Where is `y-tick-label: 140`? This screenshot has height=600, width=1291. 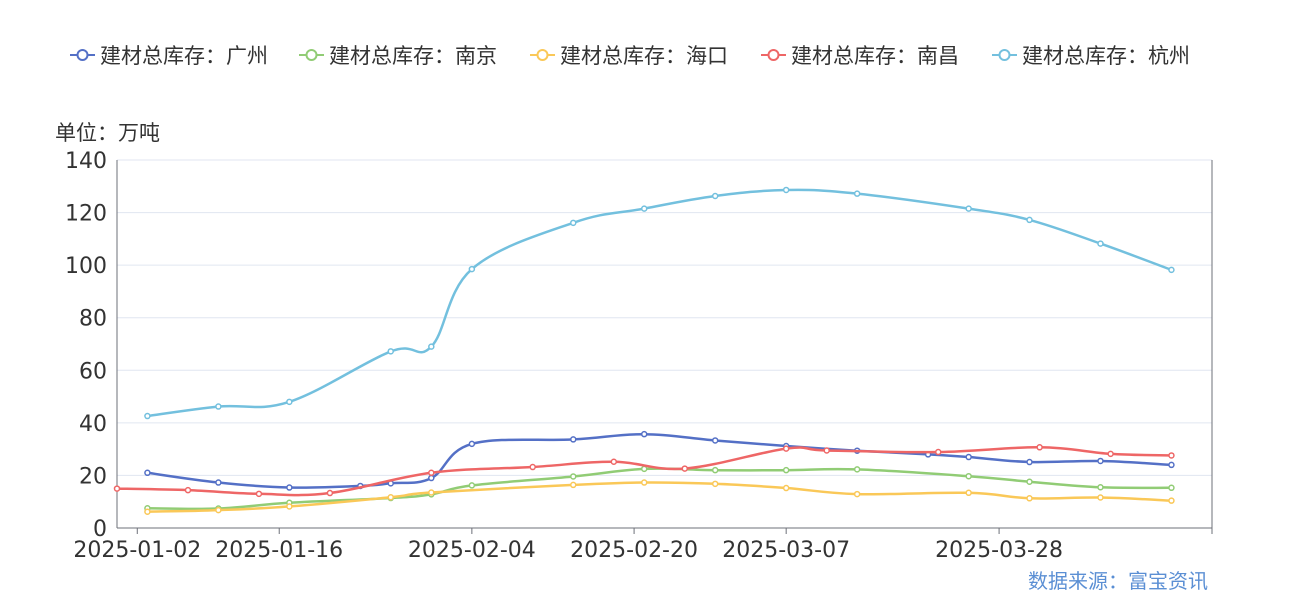
y-tick-label: 140 is located at coordinates (86, 161).